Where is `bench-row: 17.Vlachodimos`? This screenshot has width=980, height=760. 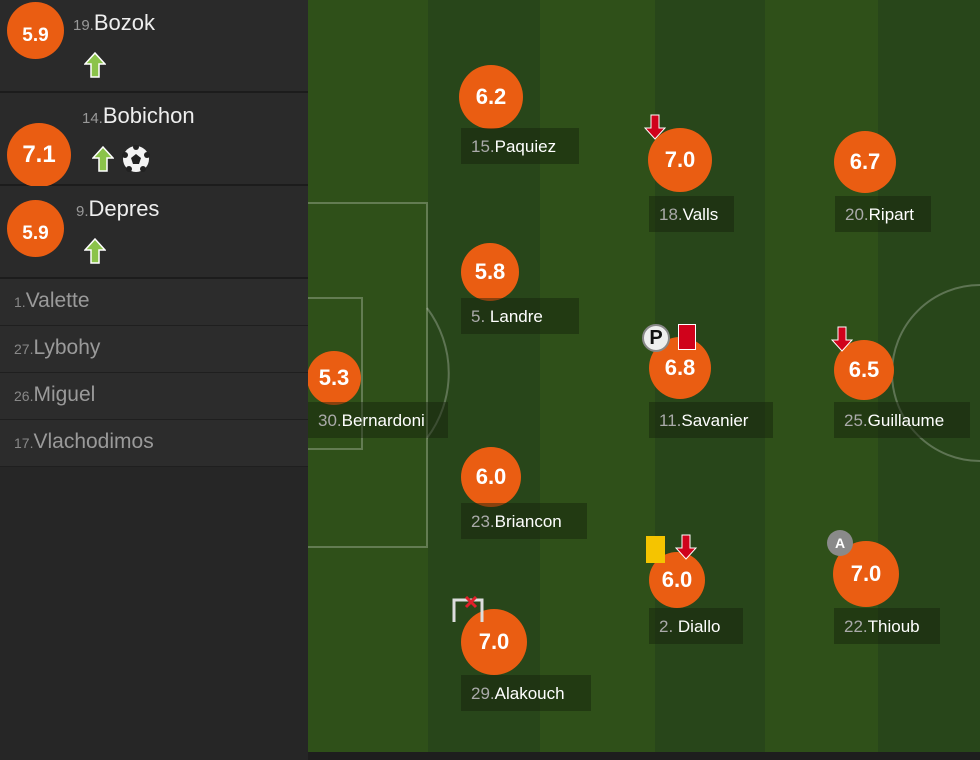 bench-row: 17.Vlachodimos is located at coordinates (154, 443).